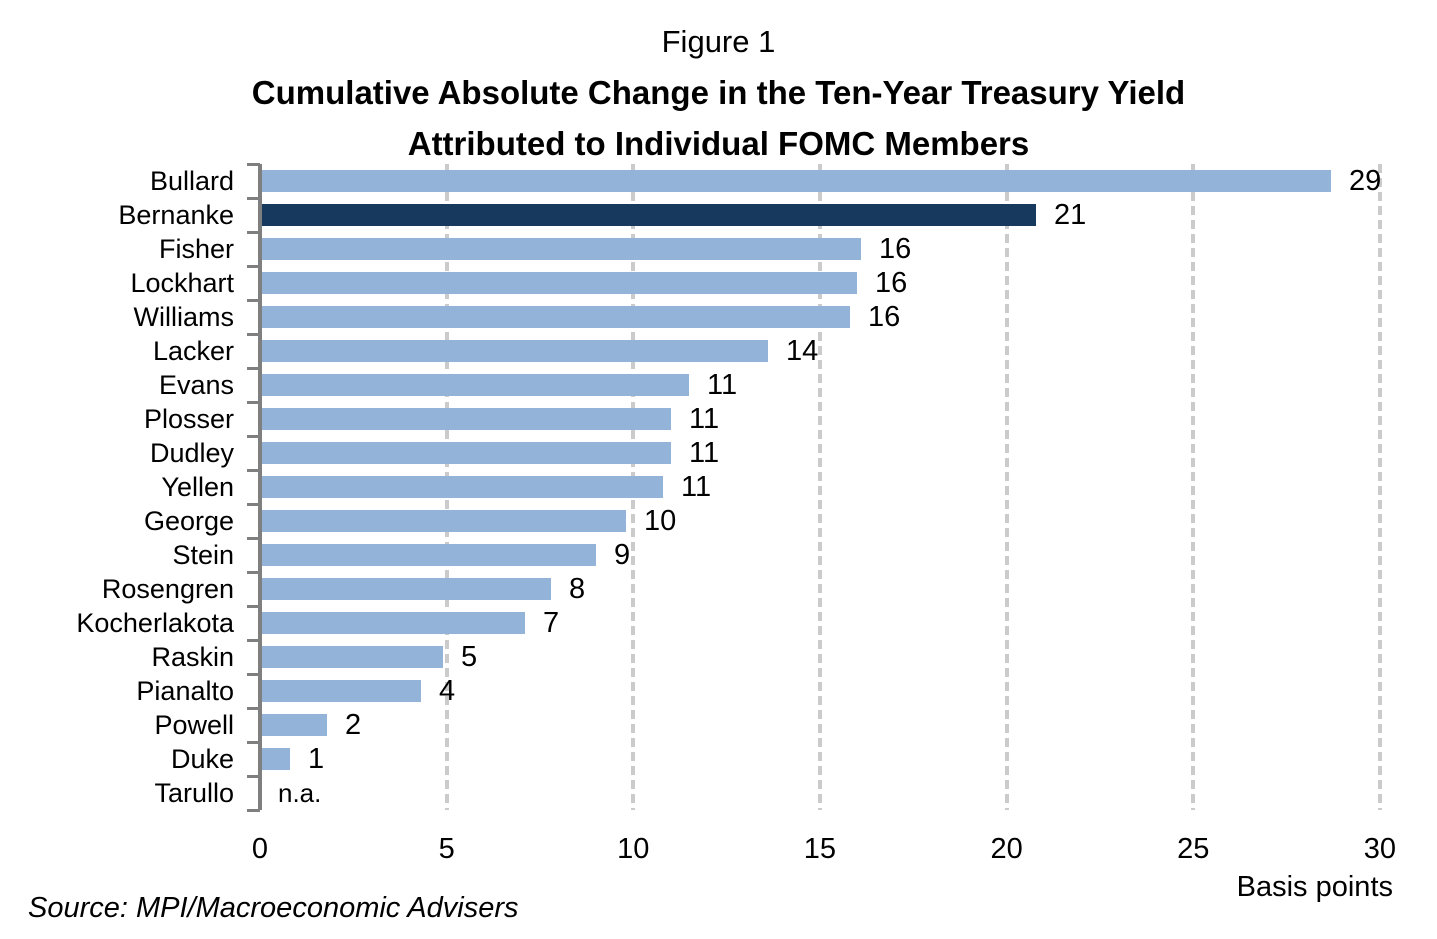 The image size is (1437, 939). Describe the element at coordinates (188, 520) in the screenshot. I see `category-label-george: George` at that location.